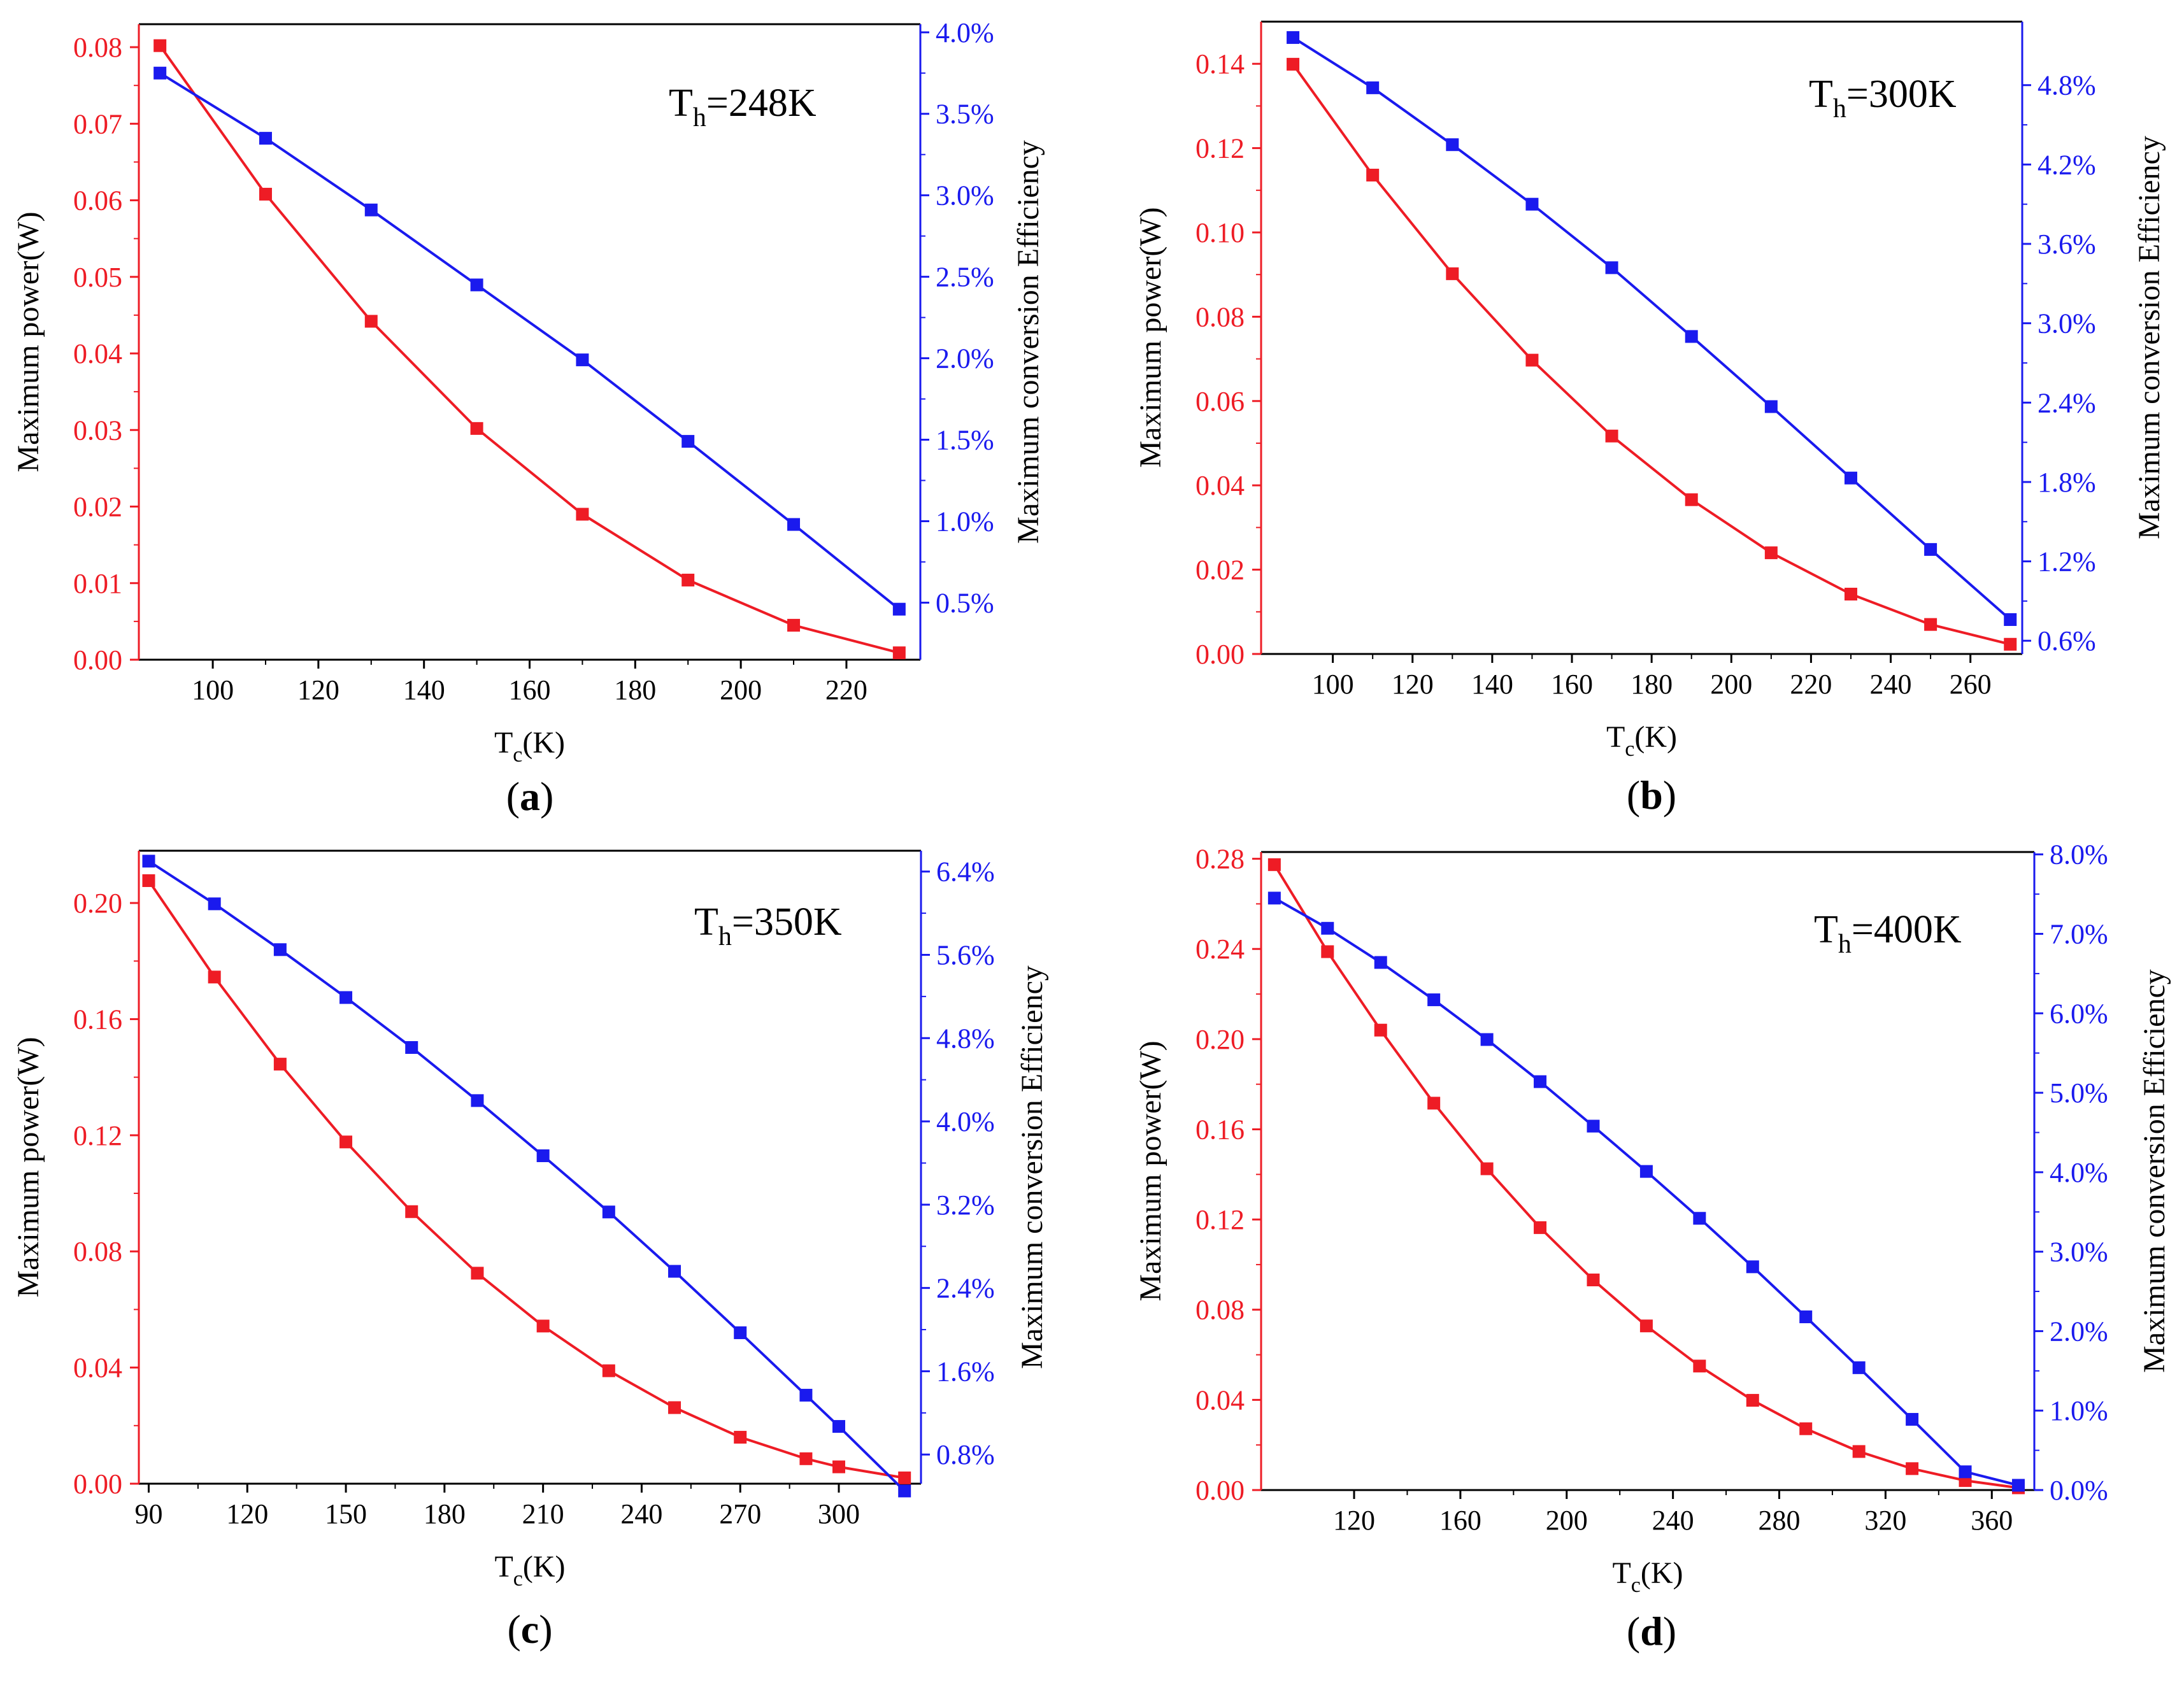  I want to click on y-tick-label: 0.08, so click(97, 47).